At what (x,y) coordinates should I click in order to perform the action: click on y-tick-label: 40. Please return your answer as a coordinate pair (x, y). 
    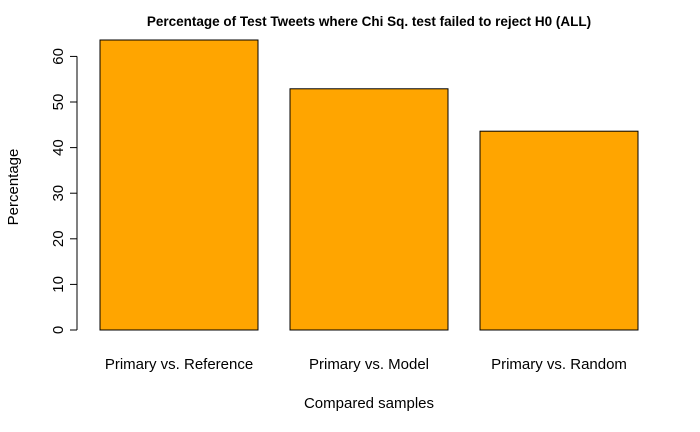
    Looking at the image, I should click on (58, 147).